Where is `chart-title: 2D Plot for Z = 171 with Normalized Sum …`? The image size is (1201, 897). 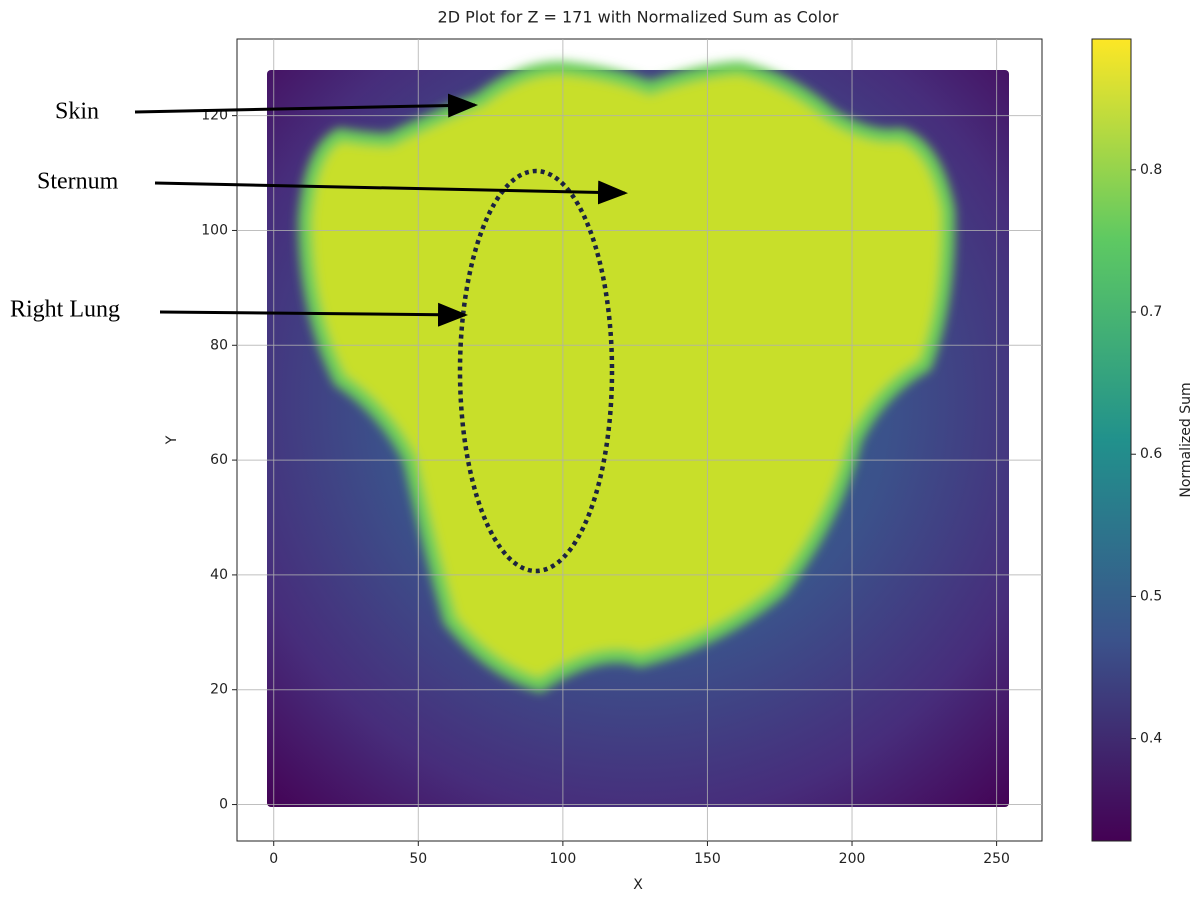
chart-title: 2D Plot for Z = 171 with Normalized Sum … is located at coordinates (638, 17).